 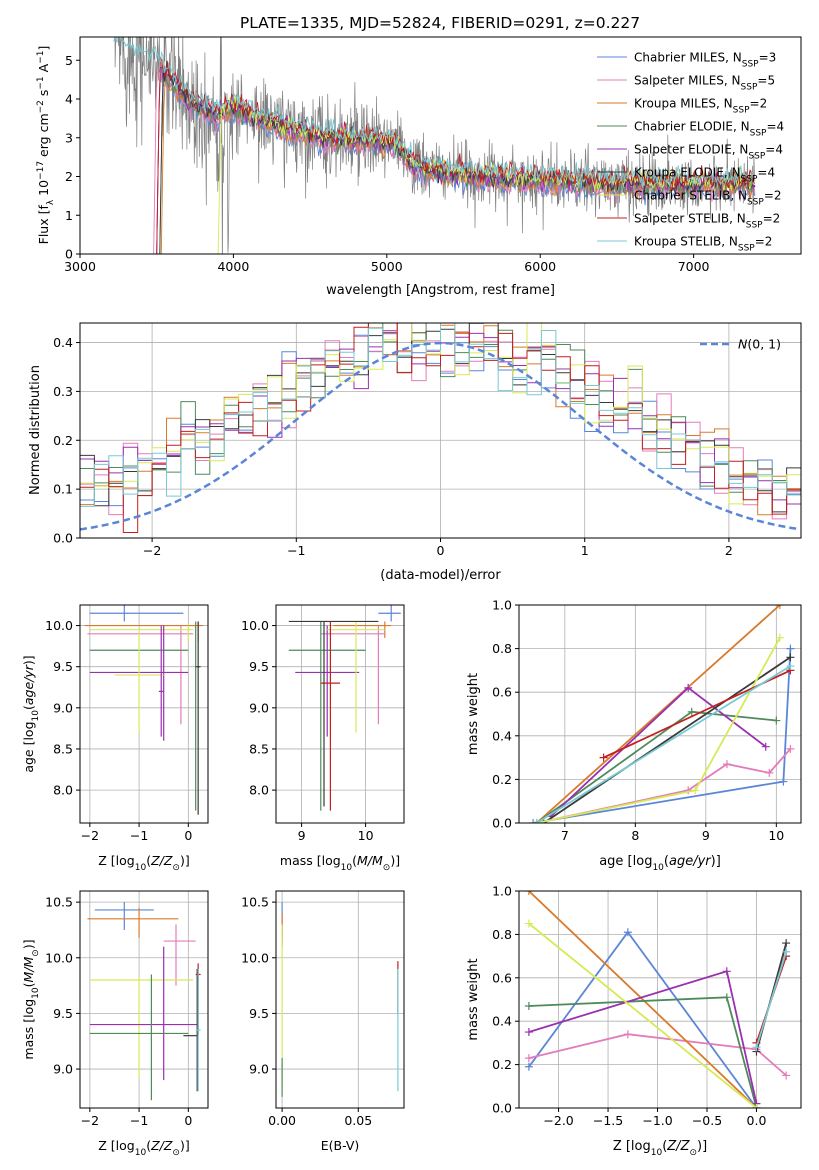 What do you see at coordinates (59, 625) in the screenshot?
I see `z-age-ytick-label: 10.0` at bounding box center [59, 625].